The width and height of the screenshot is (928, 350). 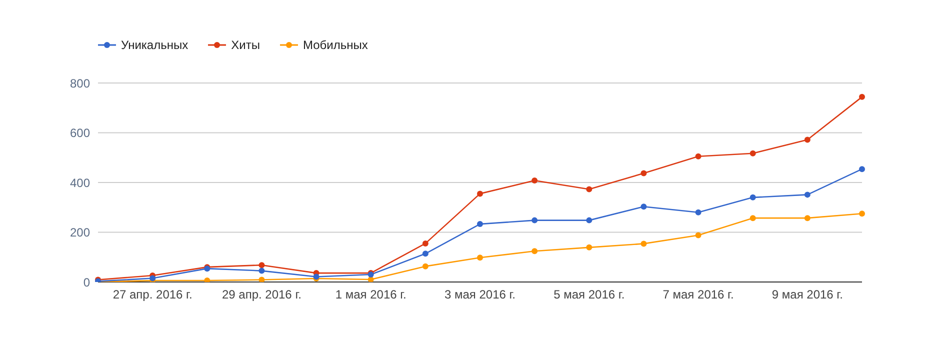 I want to click on legend-label: Хиты, so click(x=245, y=45).